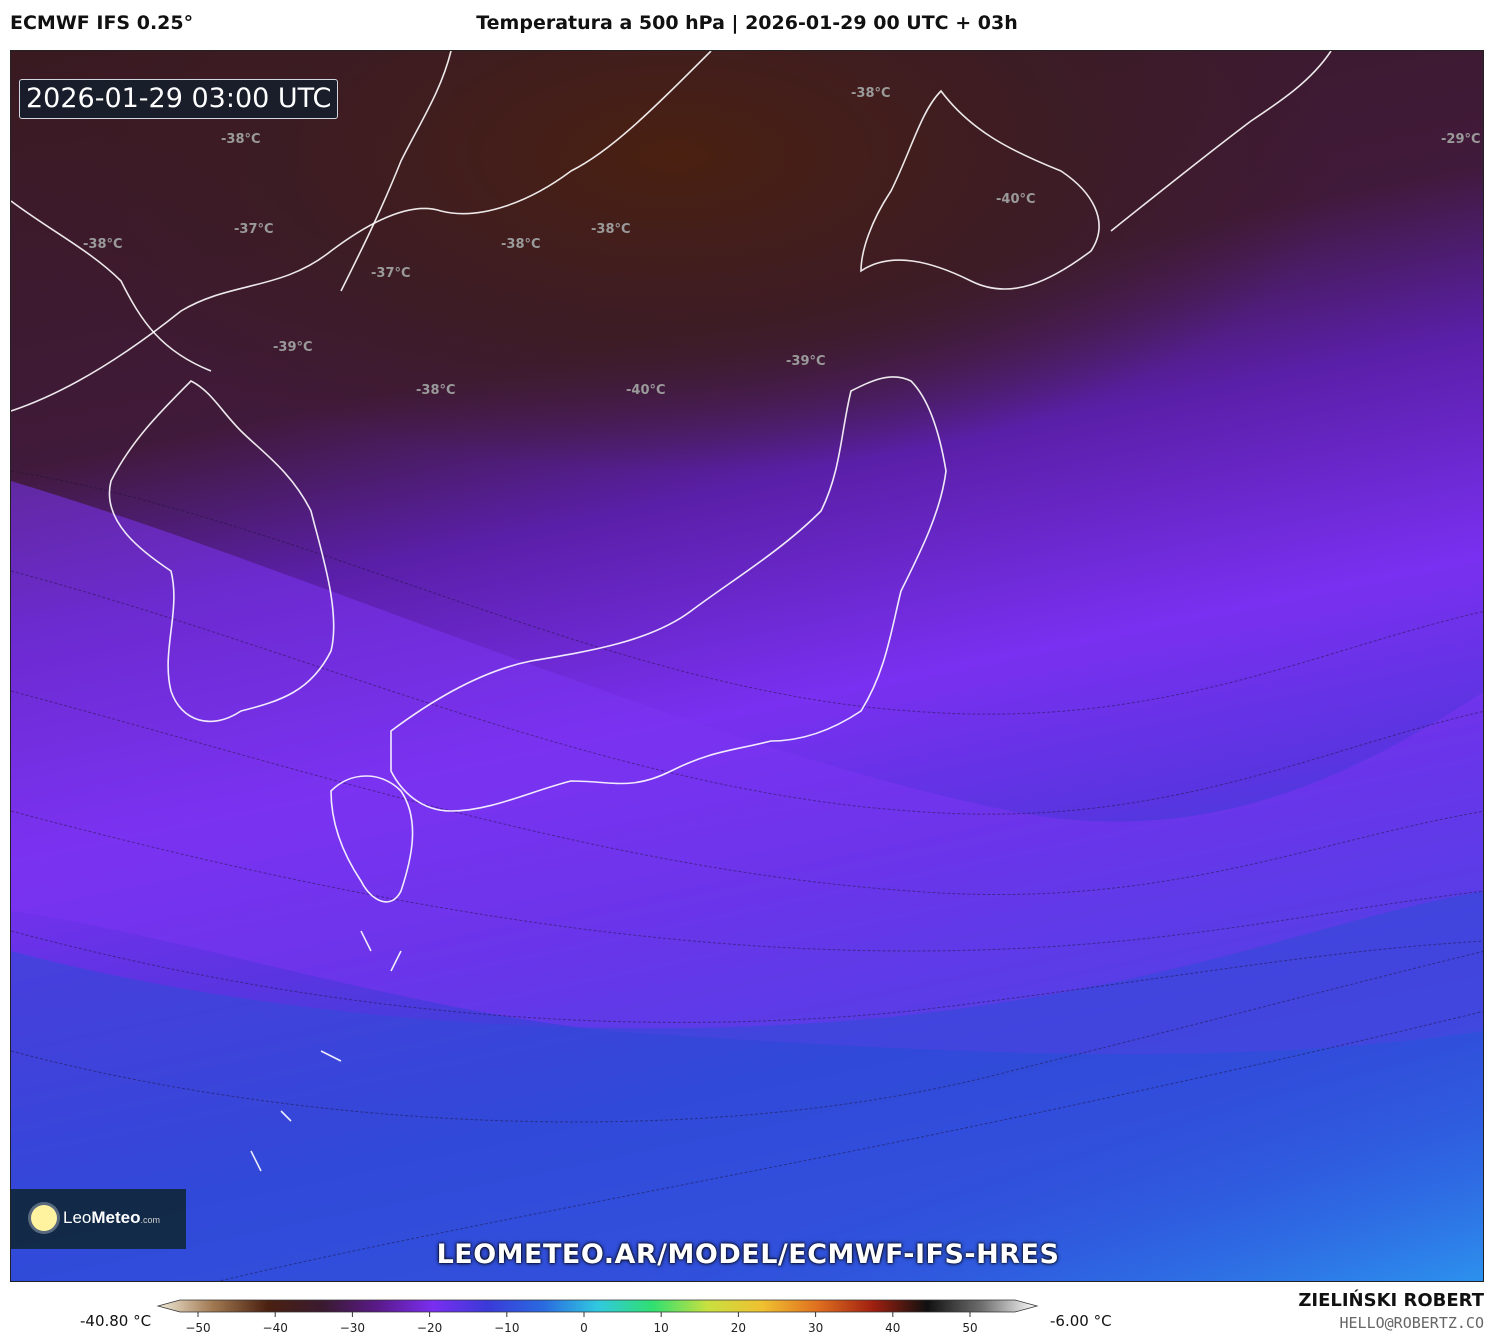 The height and width of the screenshot is (1338, 1494). What do you see at coordinates (597, 1306) in the screenshot?
I see `colorbar-body` at bounding box center [597, 1306].